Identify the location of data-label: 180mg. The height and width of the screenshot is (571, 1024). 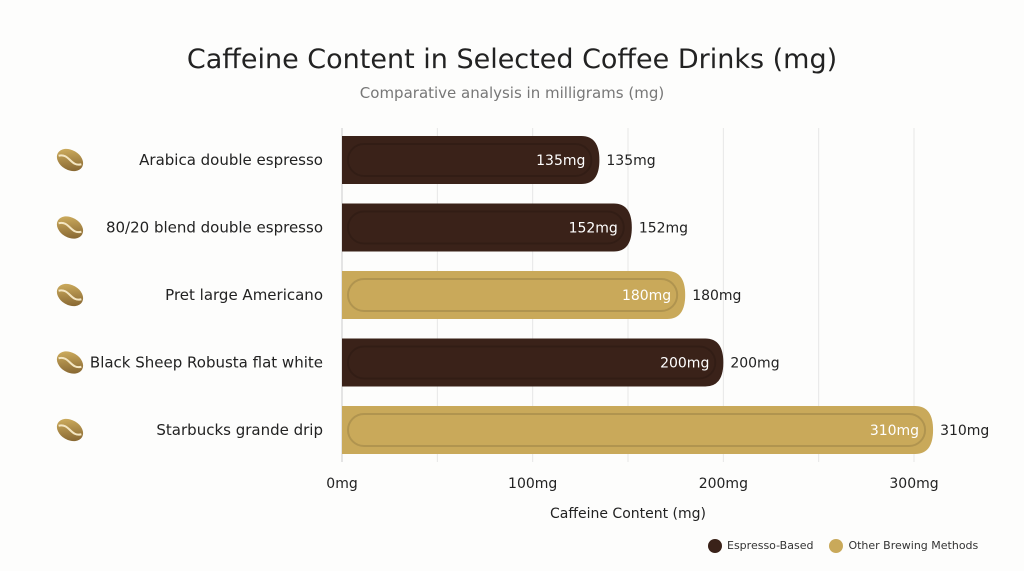
(716, 296).